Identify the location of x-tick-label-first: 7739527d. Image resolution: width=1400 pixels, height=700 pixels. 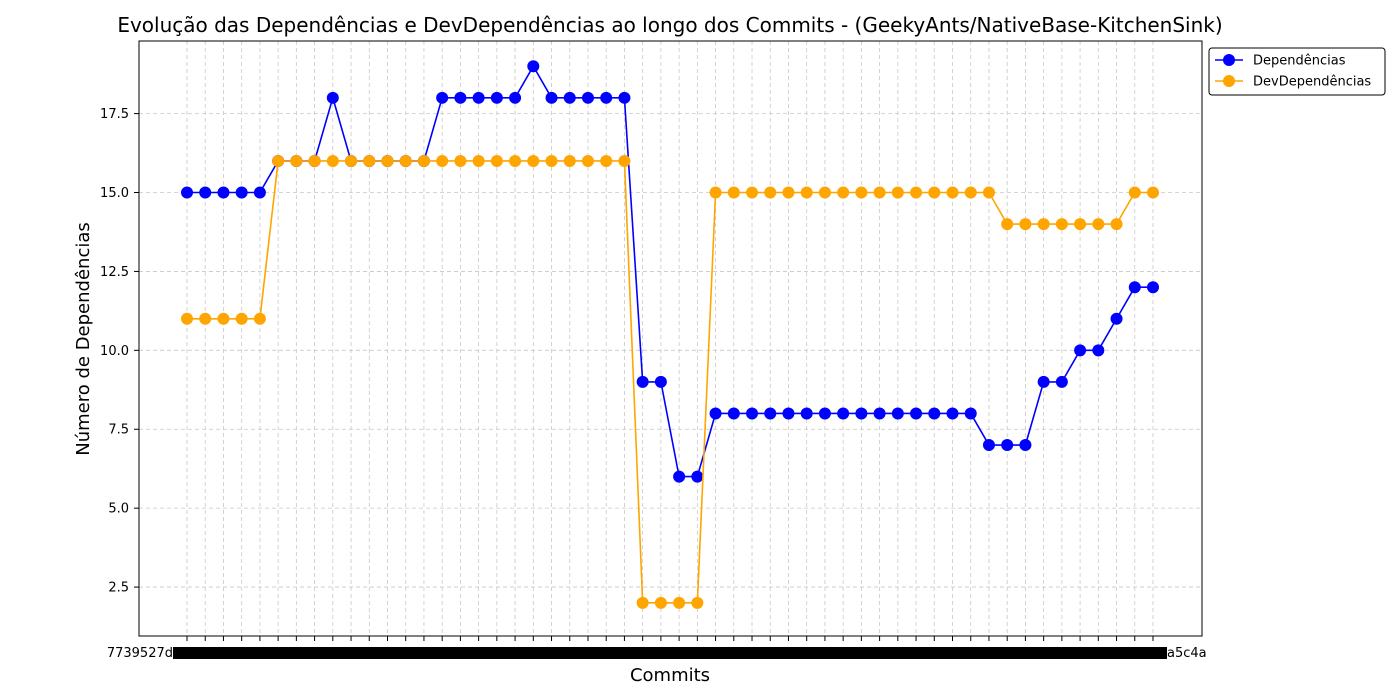
(140, 653).